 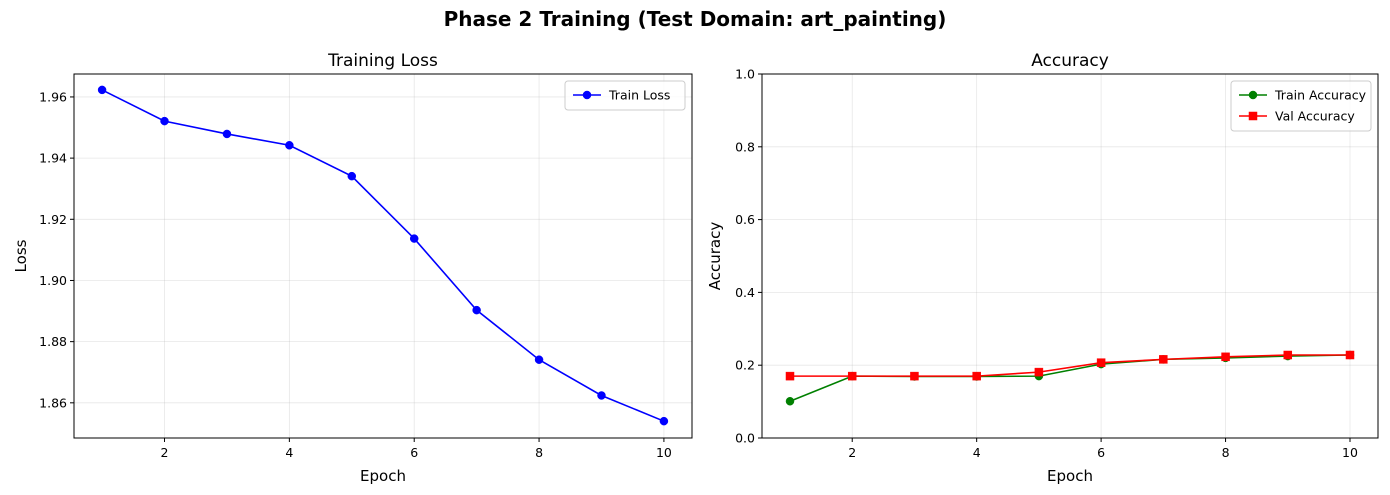 What do you see at coordinates (745, 365) in the screenshot?
I see `accuracy-ytick-label: 0.2` at bounding box center [745, 365].